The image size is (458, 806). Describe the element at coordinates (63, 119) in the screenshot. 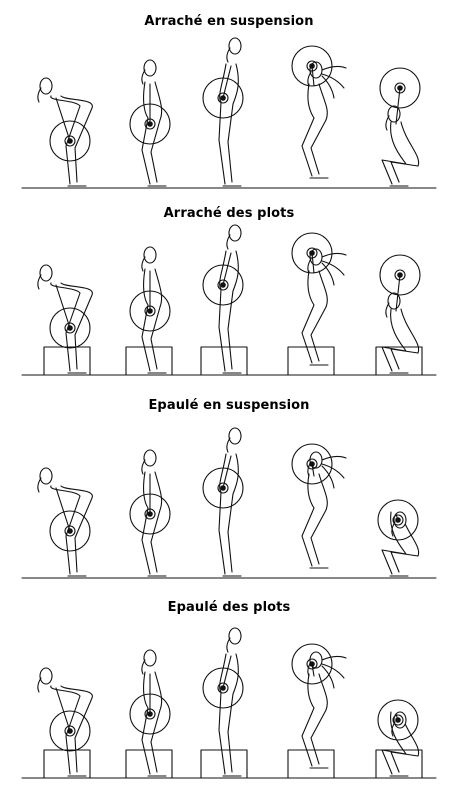

I see `arm-outline` at that location.